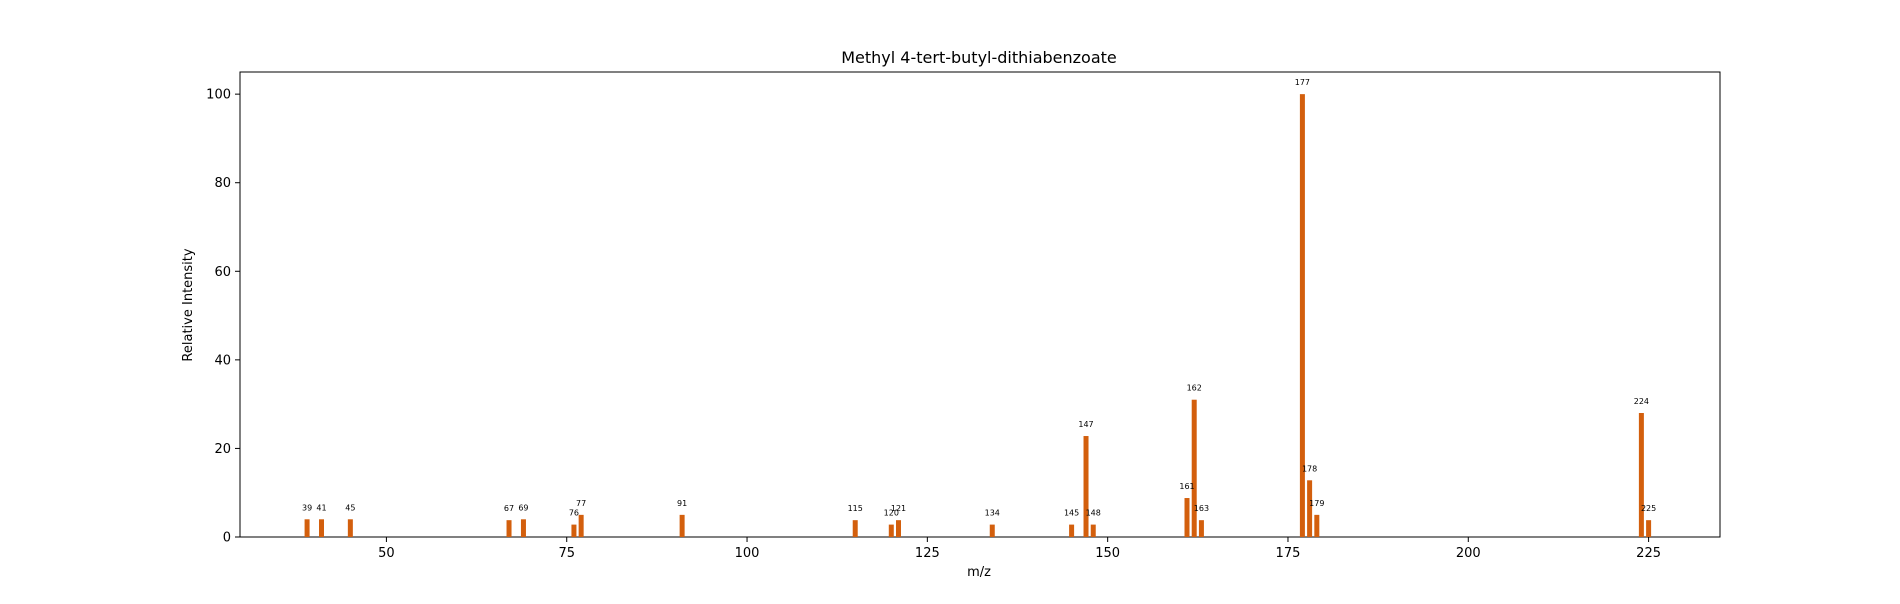 The height and width of the screenshot is (604, 1900). Describe the element at coordinates (1316, 503) in the screenshot. I see `peak-label-179: 179` at that location.